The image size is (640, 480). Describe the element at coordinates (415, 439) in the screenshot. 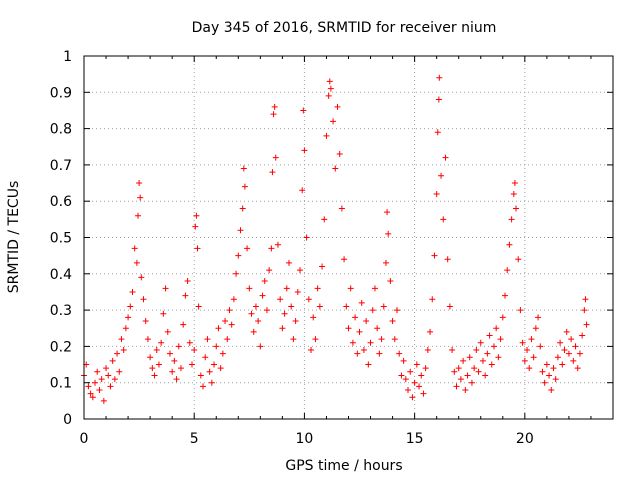

I see `x-tick-label: 15` at that location.